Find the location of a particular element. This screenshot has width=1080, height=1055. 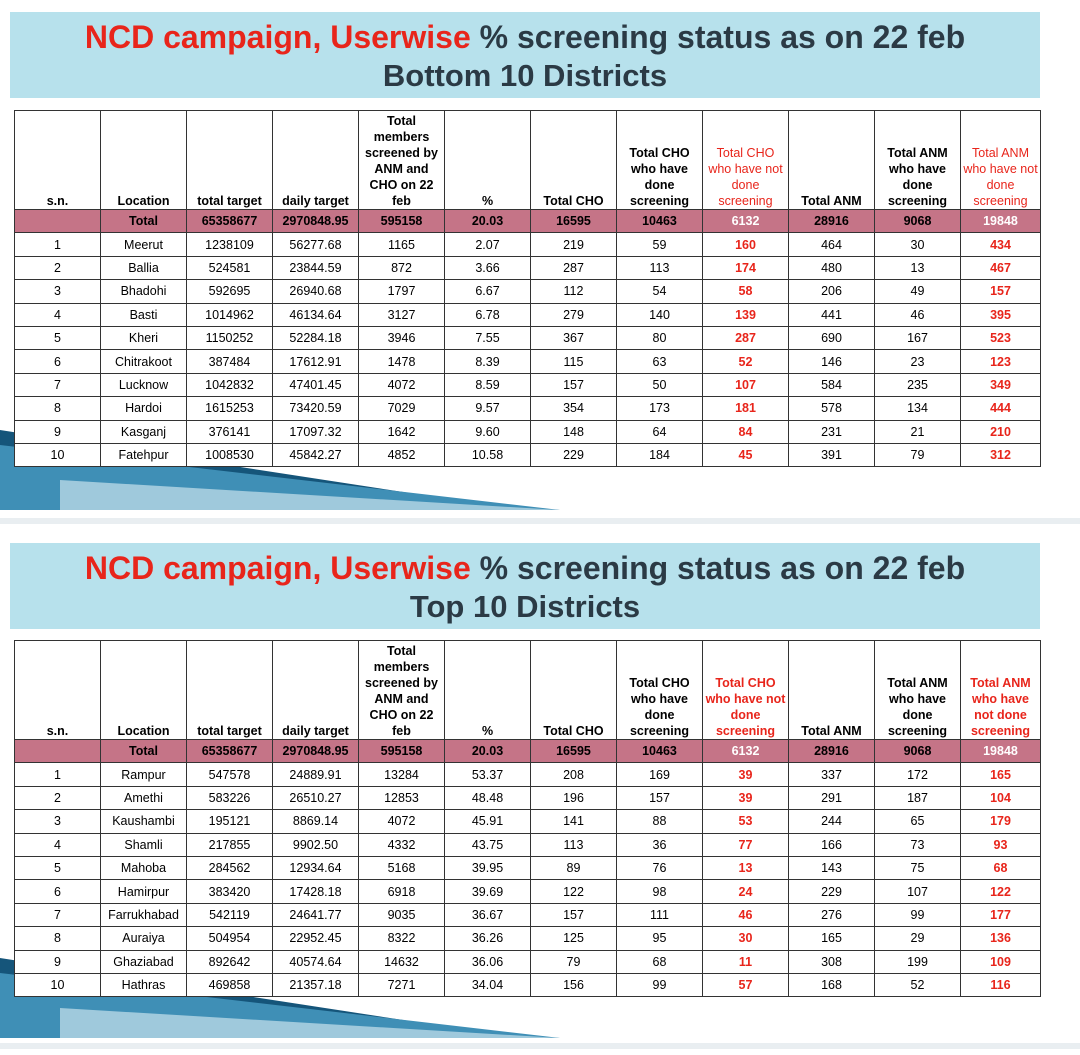

table-cell: 16595 is located at coordinates (573, 751).